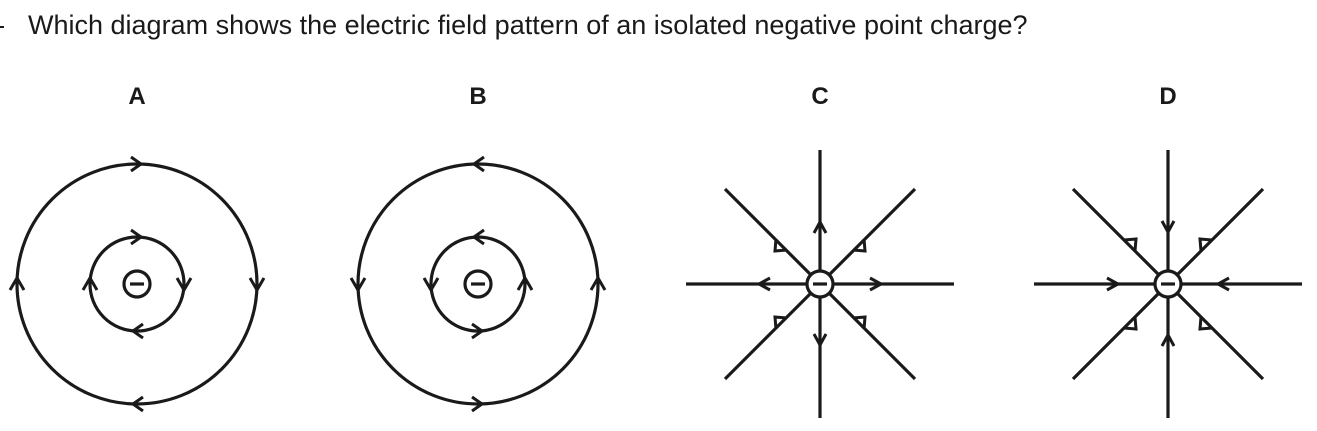 The height and width of the screenshot is (431, 1317). What do you see at coordinates (478, 237) in the screenshot?
I see `diagram-b-inner-arrow-top` at bounding box center [478, 237].